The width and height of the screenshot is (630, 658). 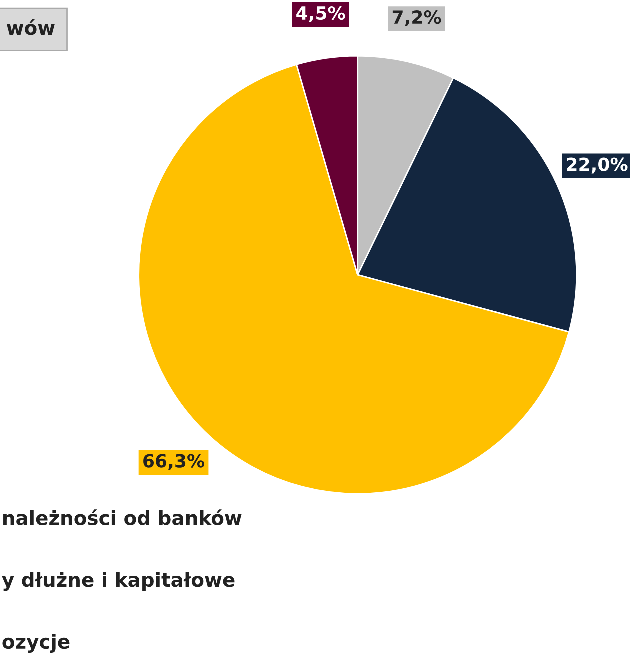 I want to click on data-label: 22,0%, so click(x=597, y=166).